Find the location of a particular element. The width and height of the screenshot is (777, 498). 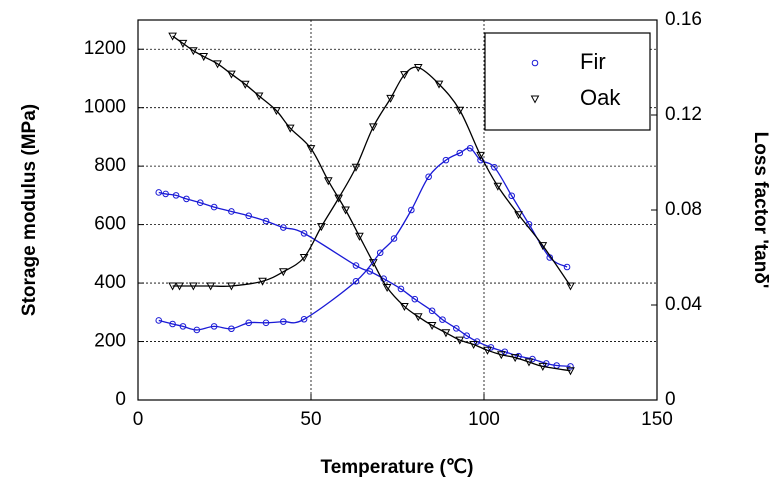

y-tick-label: 1200 is located at coordinates (105, 48).